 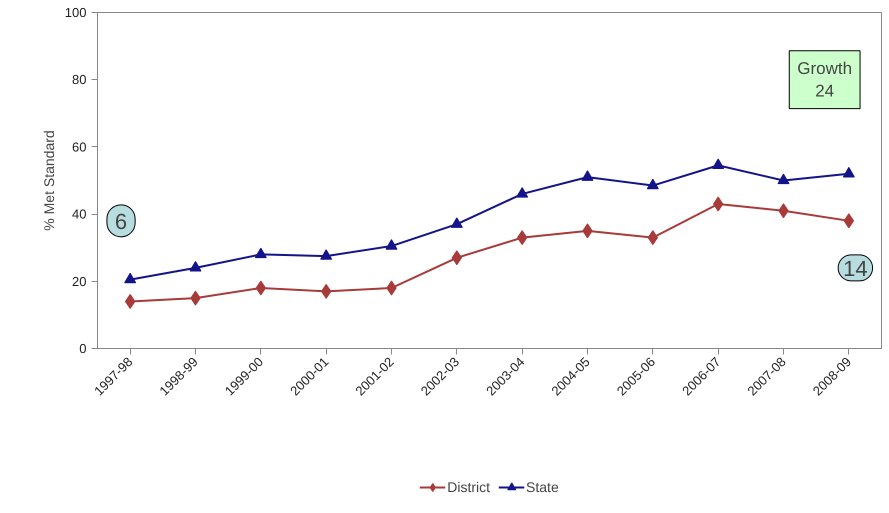 What do you see at coordinates (79, 146) in the screenshot?
I see `y-tick-label: 60` at bounding box center [79, 146].